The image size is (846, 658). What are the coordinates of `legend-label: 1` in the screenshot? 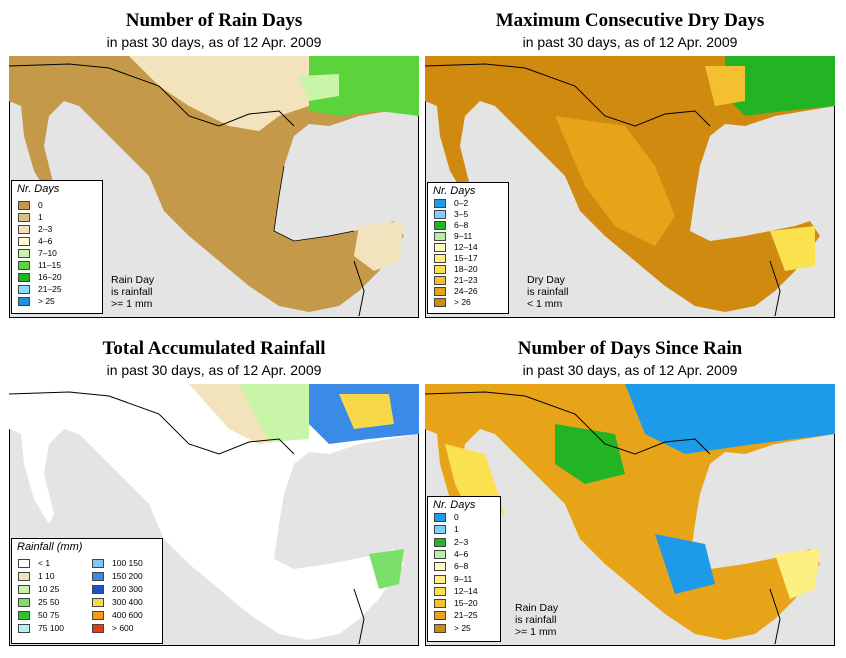 It's located at (456, 529).